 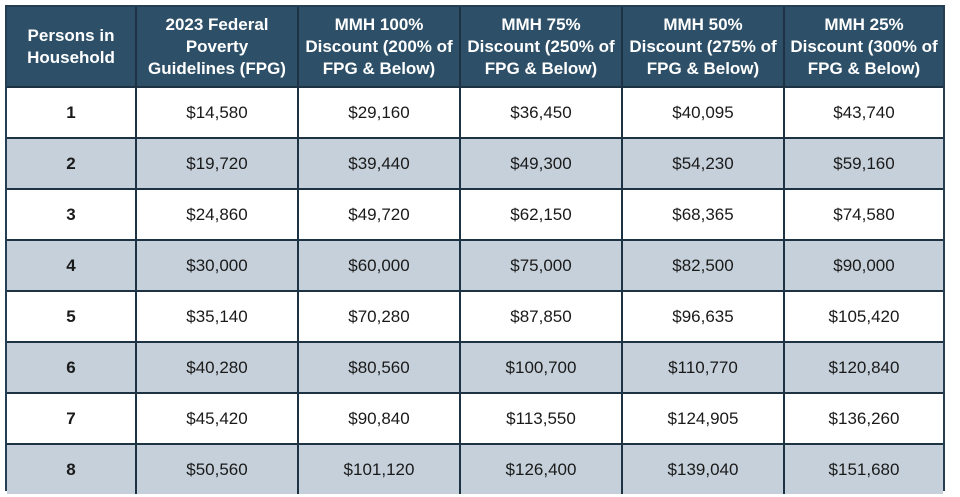 What do you see at coordinates (217, 164) in the screenshot?
I see `fpg-cell: $19,720` at bounding box center [217, 164].